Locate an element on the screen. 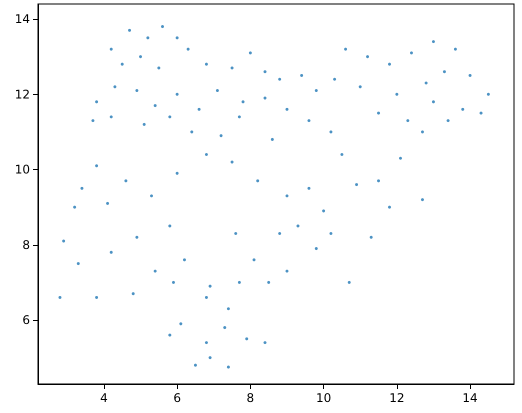 The width and height of the screenshot is (522, 413). y-tick-label: 14 is located at coordinates (22, 19).